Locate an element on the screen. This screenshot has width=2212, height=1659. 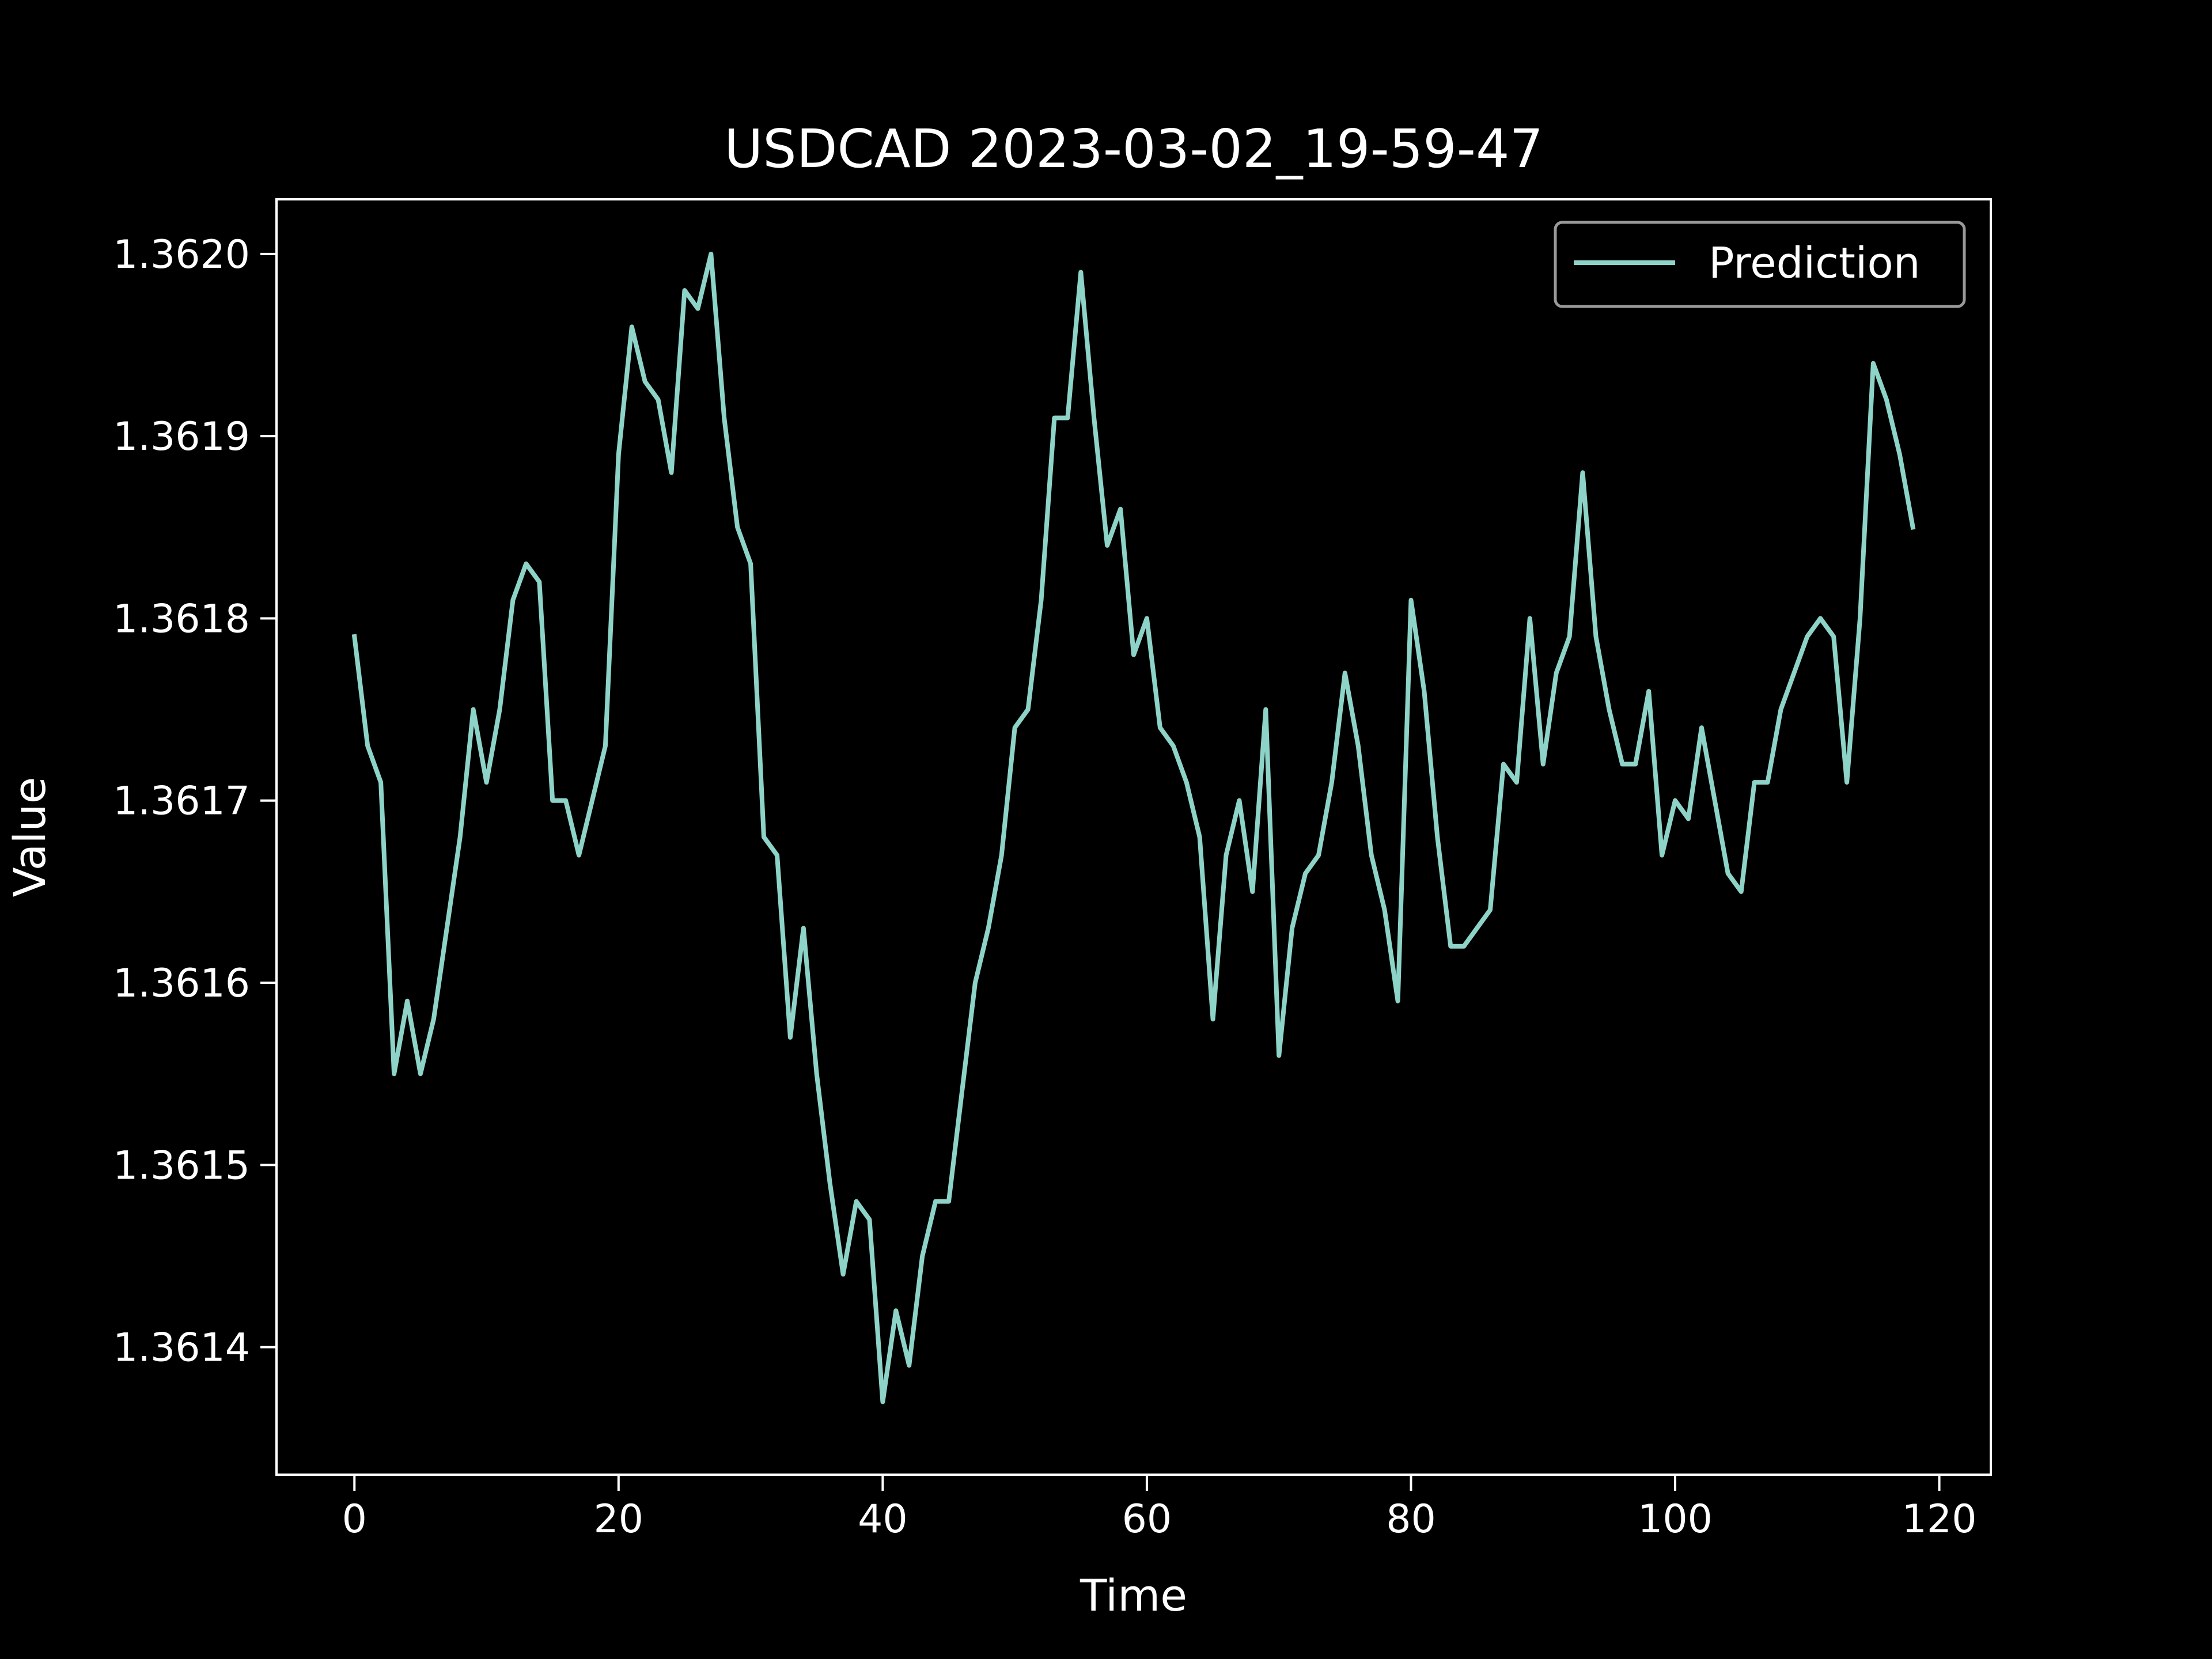
y-tick-label: 1.3620 is located at coordinates (181, 255).